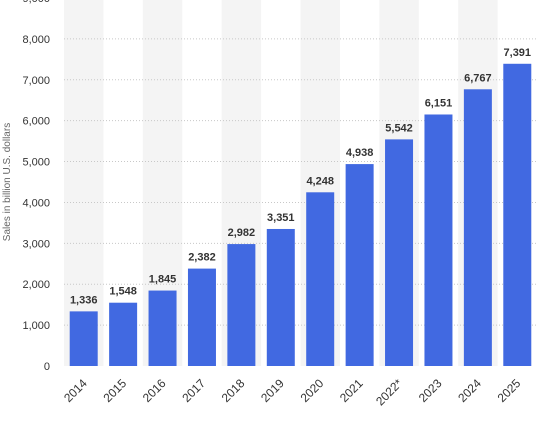 This screenshot has width=537, height=435. Describe the element at coordinates (439, 103) in the screenshot. I see `bar-value-label: 6,151` at that location.